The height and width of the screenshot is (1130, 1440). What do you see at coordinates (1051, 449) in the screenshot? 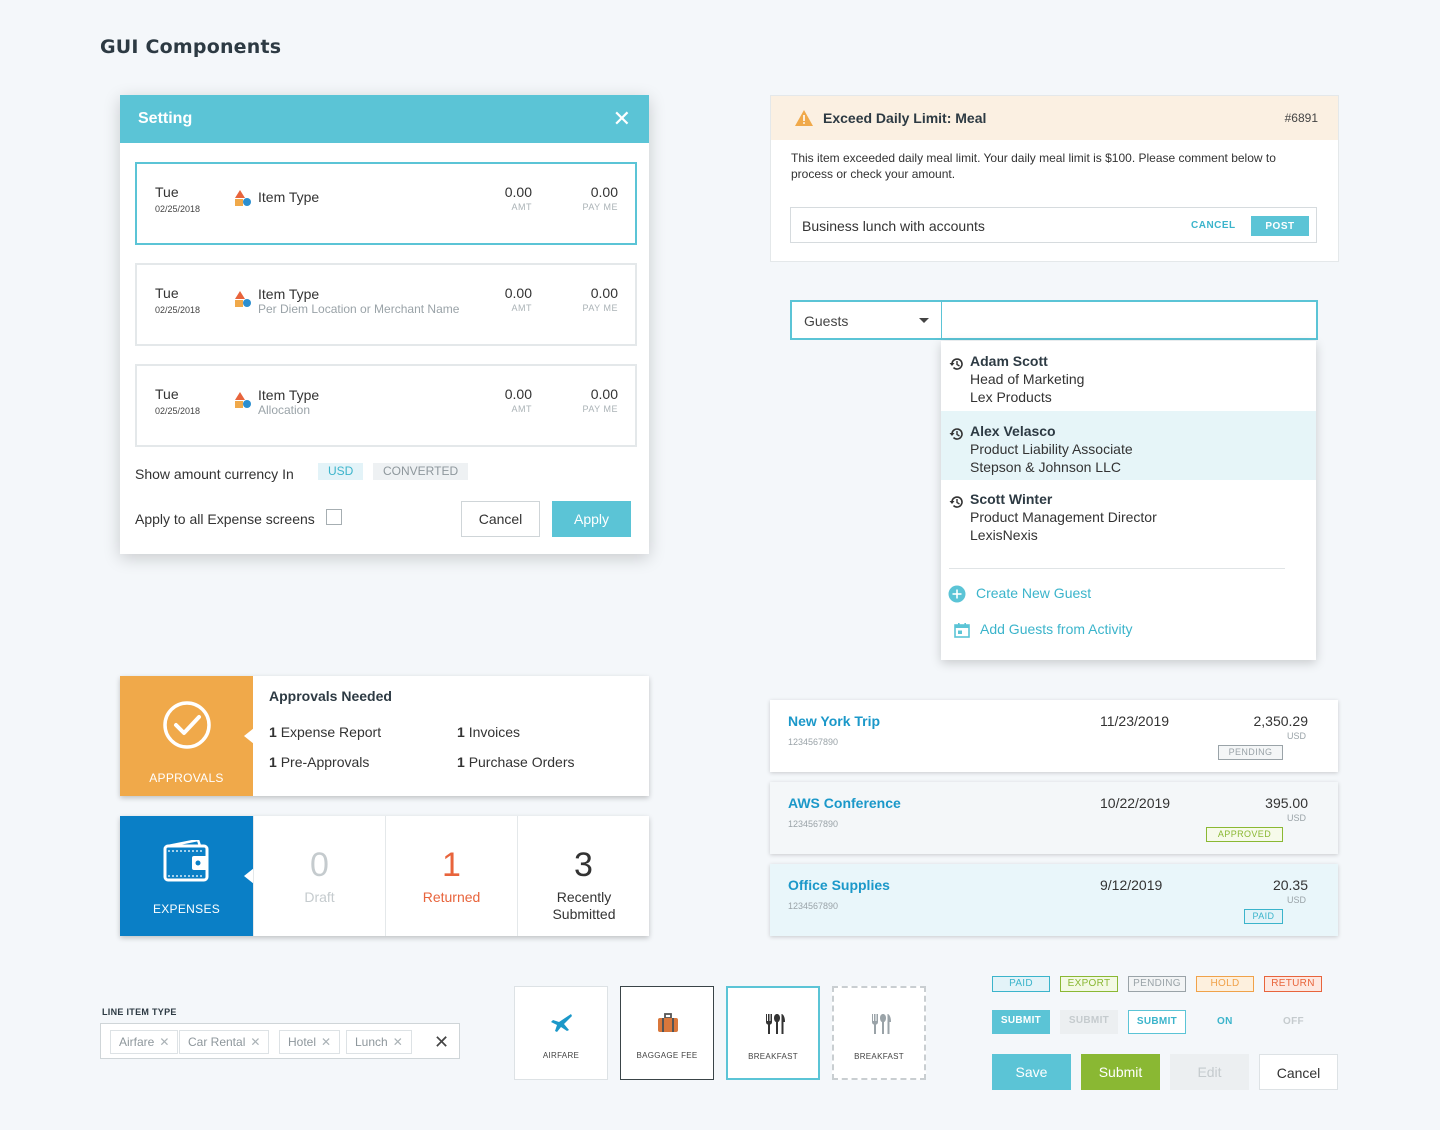
I see `guest-role: Product Liability Associate` at bounding box center [1051, 449].